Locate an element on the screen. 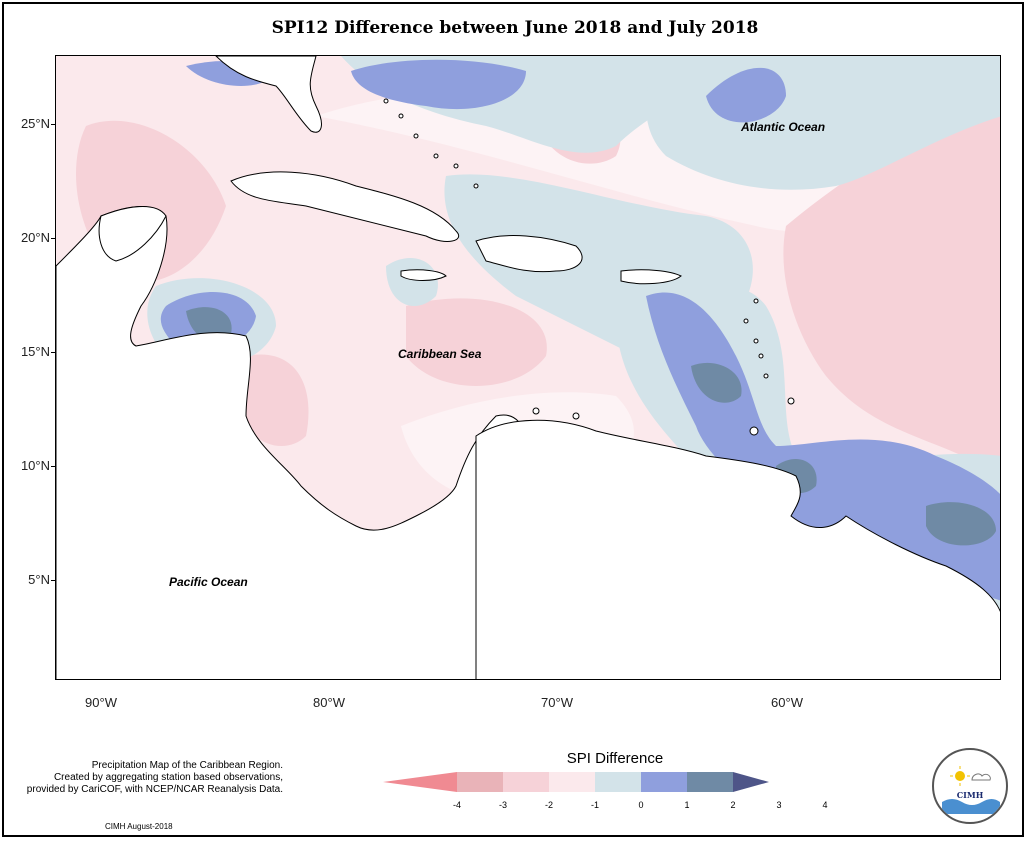 The height and width of the screenshot is (843, 1030). label-pacific-ocean: Pacific Ocean is located at coordinates (208, 582).